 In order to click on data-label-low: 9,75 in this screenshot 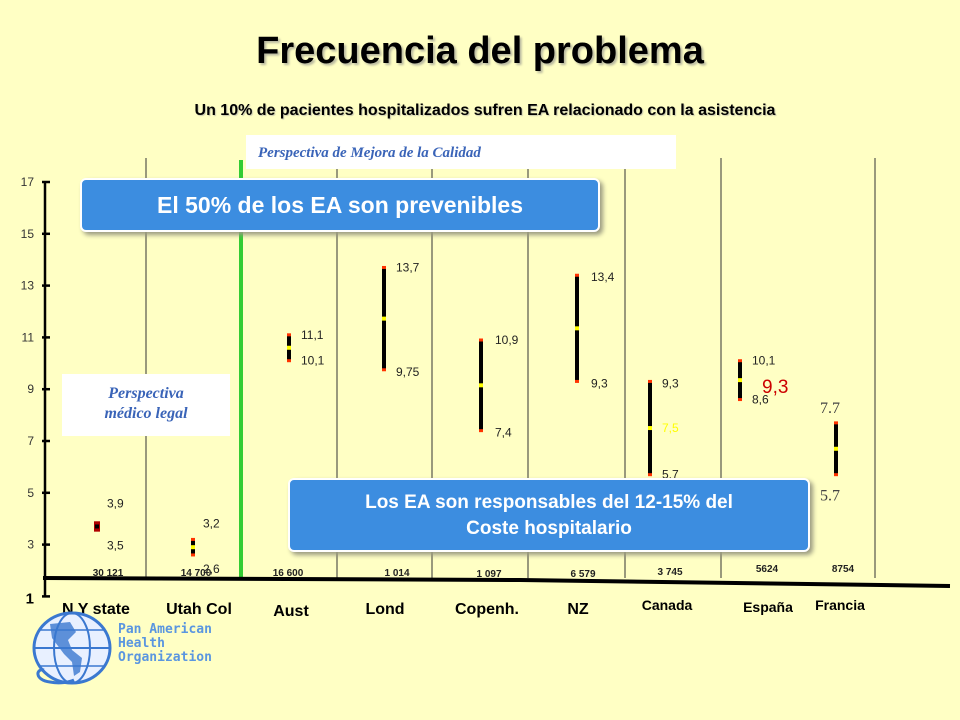, I will do `click(408, 372)`.